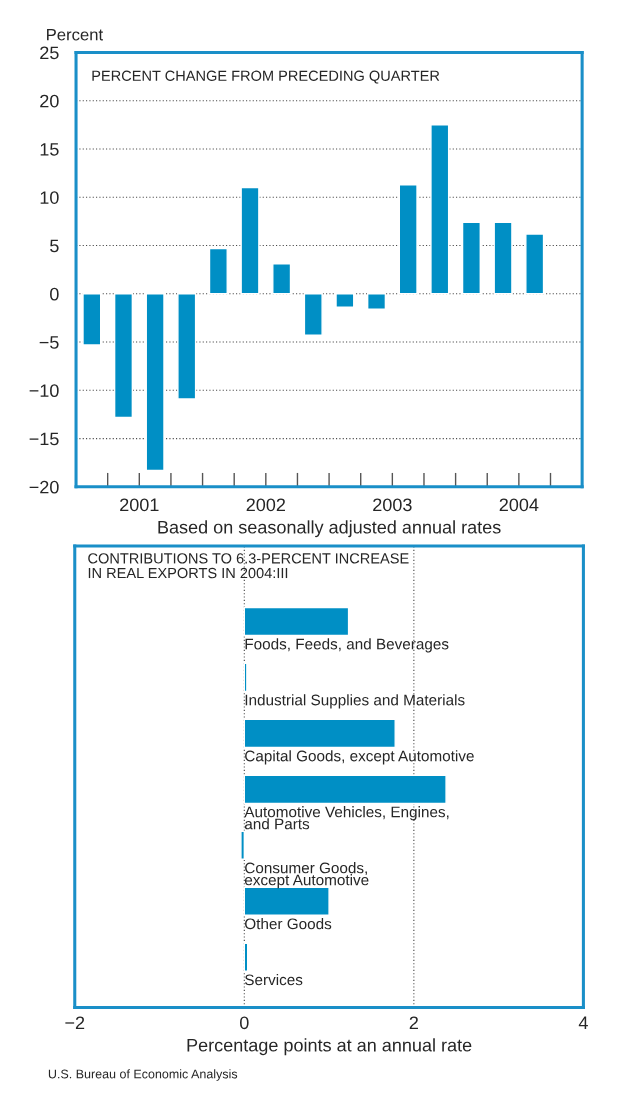  Describe the element at coordinates (54, 294) in the screenshot. I see `y-tick-label: 0` at that location.